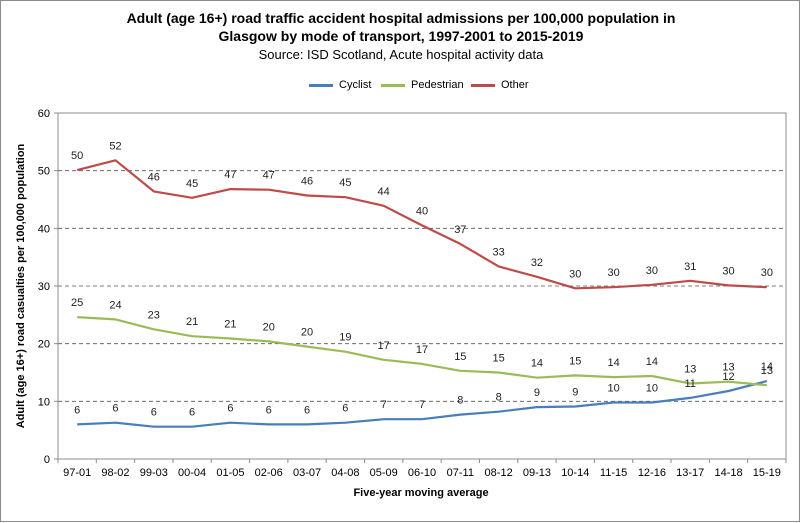  What do you see at coordinates (321, 85) in the screenshot?
I see `legend-swatch-cyclist` at bounding box center [321, 85].